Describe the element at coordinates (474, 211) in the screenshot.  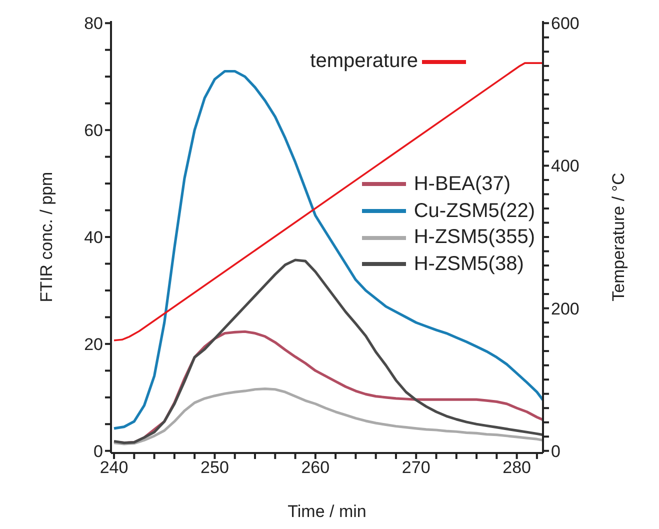
I see `legend-label: Cu-ZSM5(22)` at that location.